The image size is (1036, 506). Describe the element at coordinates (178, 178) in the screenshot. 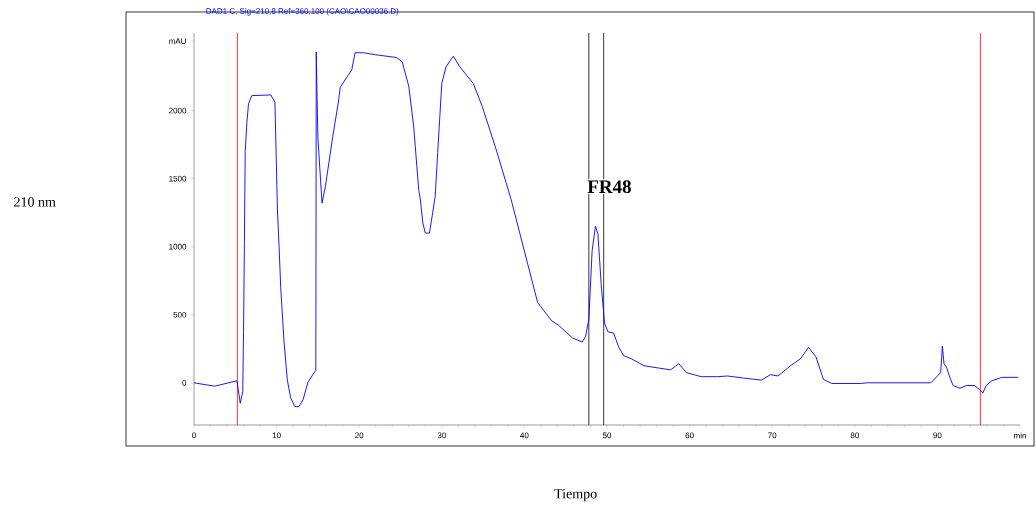

I see `y-tick-label: 1500` at that location.